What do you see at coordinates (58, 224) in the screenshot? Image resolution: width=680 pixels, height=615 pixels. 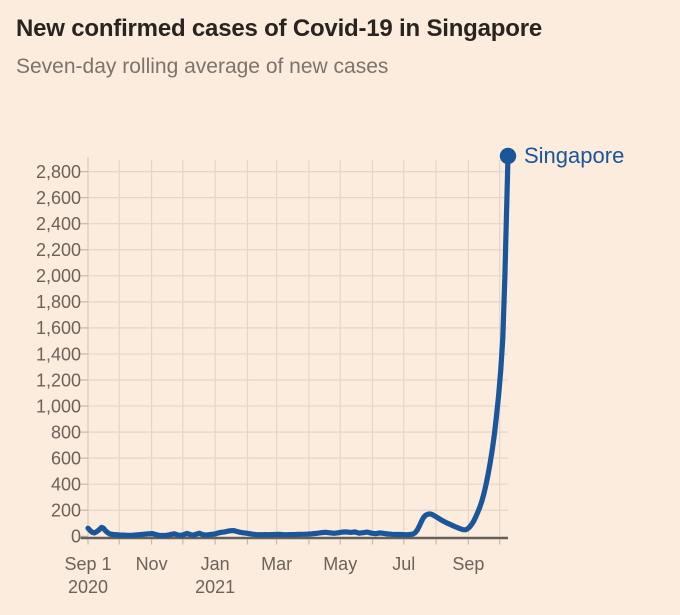 I see `y-tick-label: 2,400` at bounding box center [58, 224].